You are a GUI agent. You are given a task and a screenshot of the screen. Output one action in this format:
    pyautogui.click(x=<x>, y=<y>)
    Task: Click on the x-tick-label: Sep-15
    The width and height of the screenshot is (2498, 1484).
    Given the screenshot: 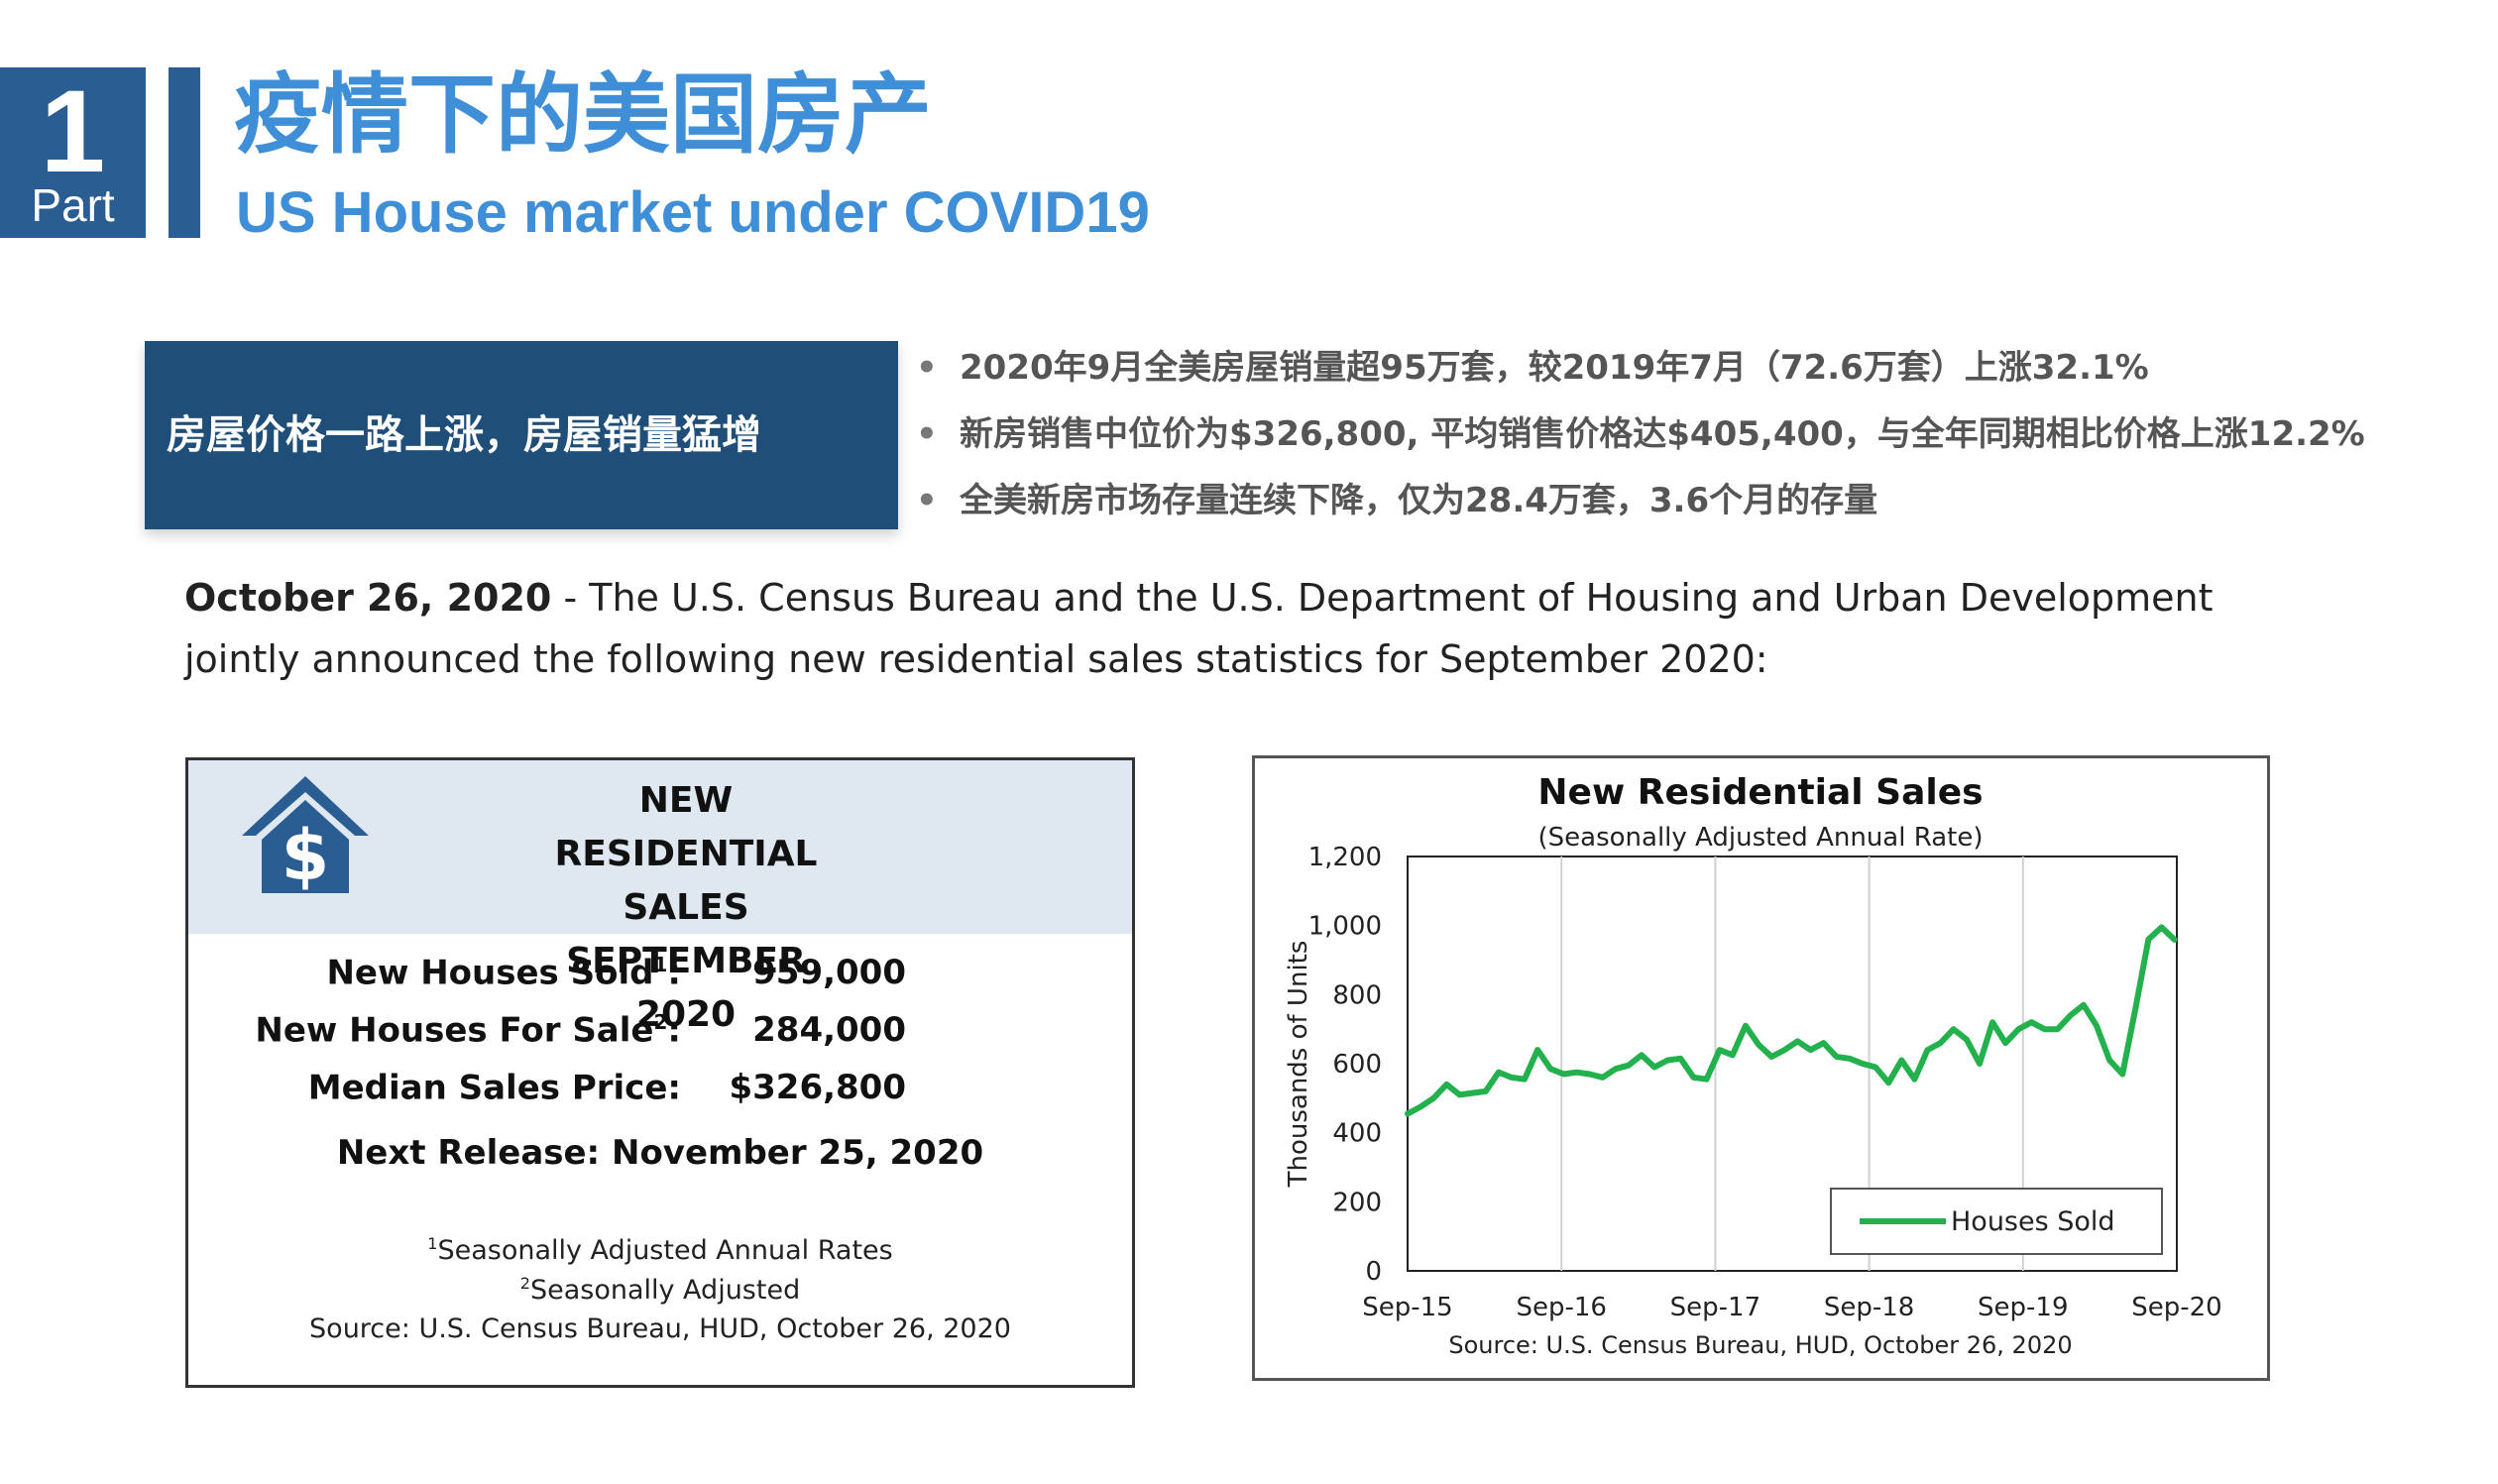 What is the action you would take?
    pyautogui.click(x=1407, y=1307)
    